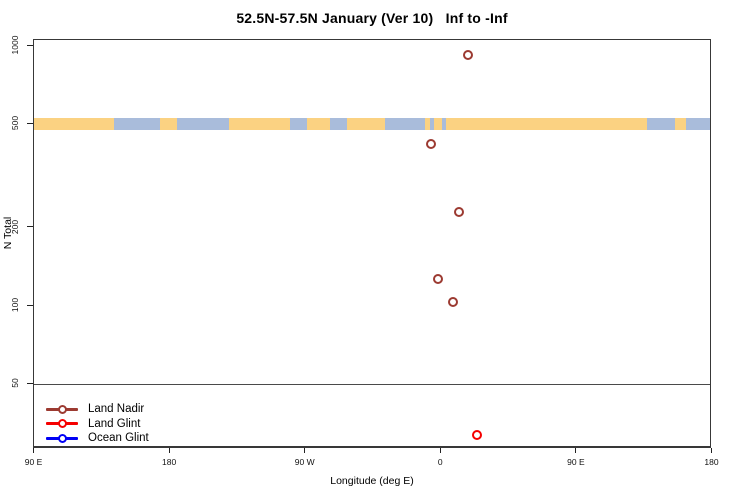  Describe the element at coordinates (15, 383) in the screenshot. I see `y-tick-label: 50` at that location.